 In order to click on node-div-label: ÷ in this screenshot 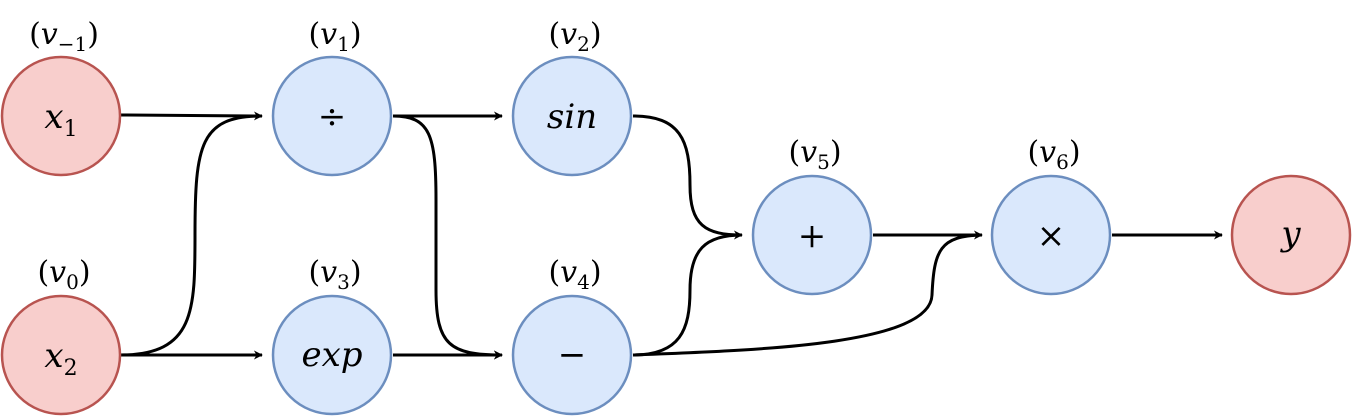, I will do `click(332, 117)`.